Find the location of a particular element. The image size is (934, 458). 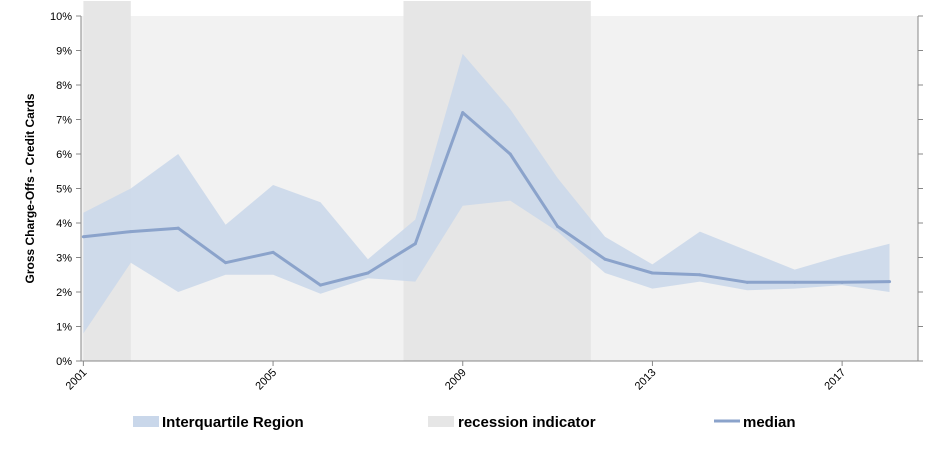

y-tick-label: 1% is located at coordinates (64, 328).